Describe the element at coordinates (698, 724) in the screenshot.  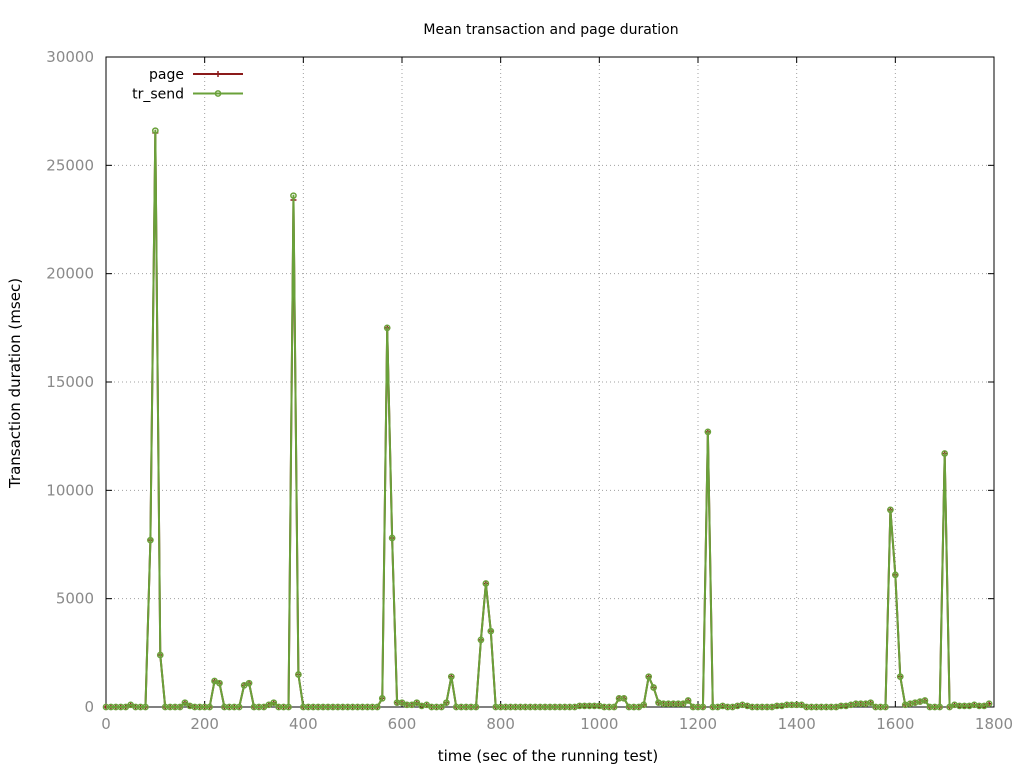
I see `x-tick-label: 1200` at that location.